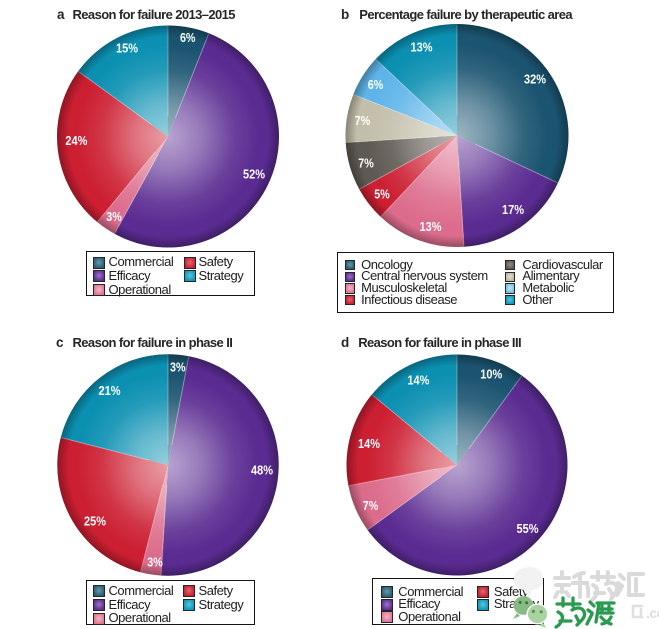 Image resolution: width=659 pixels, height=629 pixels. Describe the element at coordinates (513, 209) in the screenshot. I see `svg-text: 17%` at that location.